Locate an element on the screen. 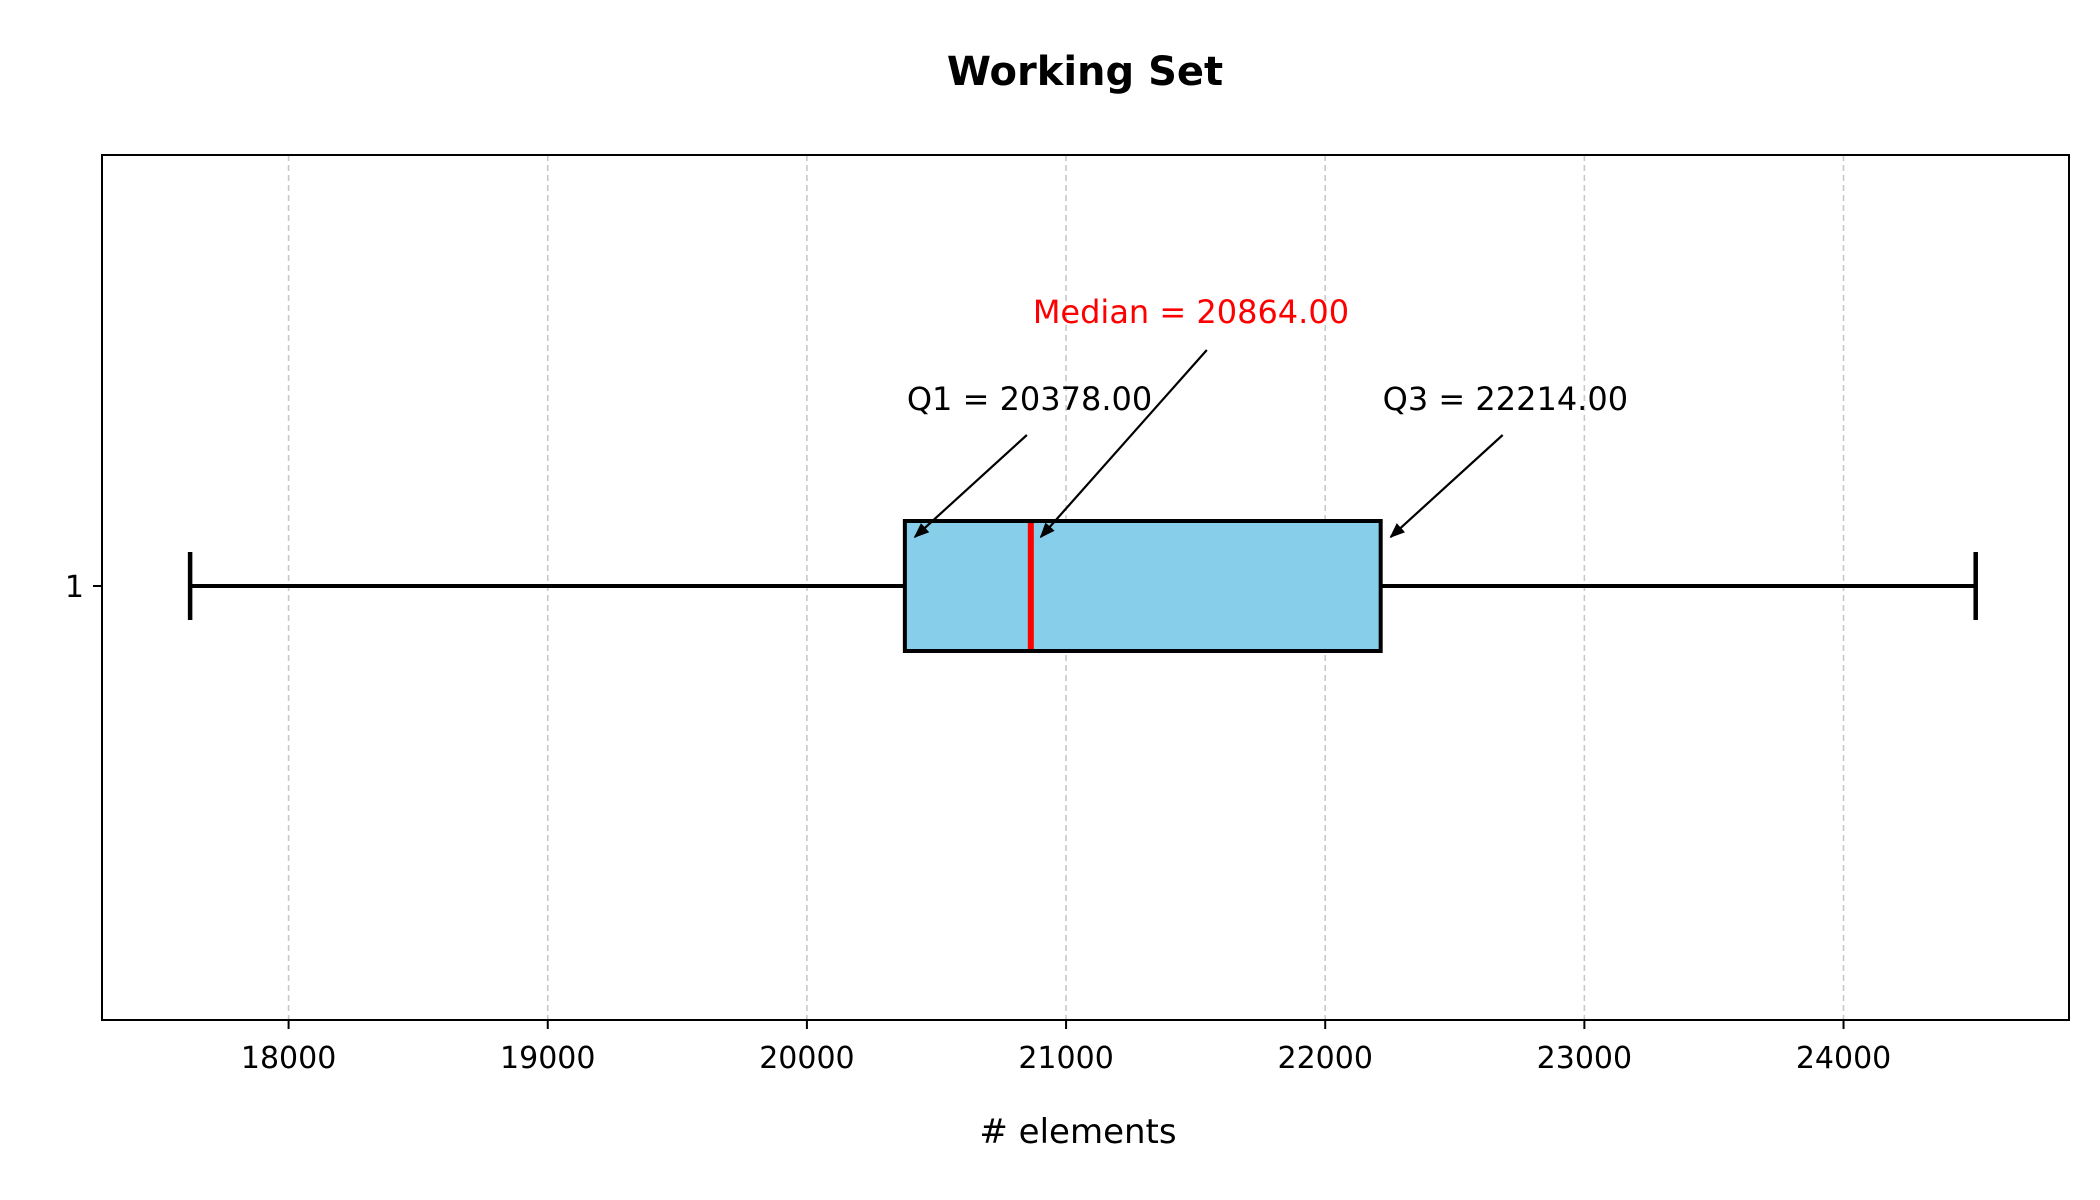 The width and height of the screenshot is (2100, 1200). median-annotation: Median = 20864.00 is located at coordinates (1191, 312).